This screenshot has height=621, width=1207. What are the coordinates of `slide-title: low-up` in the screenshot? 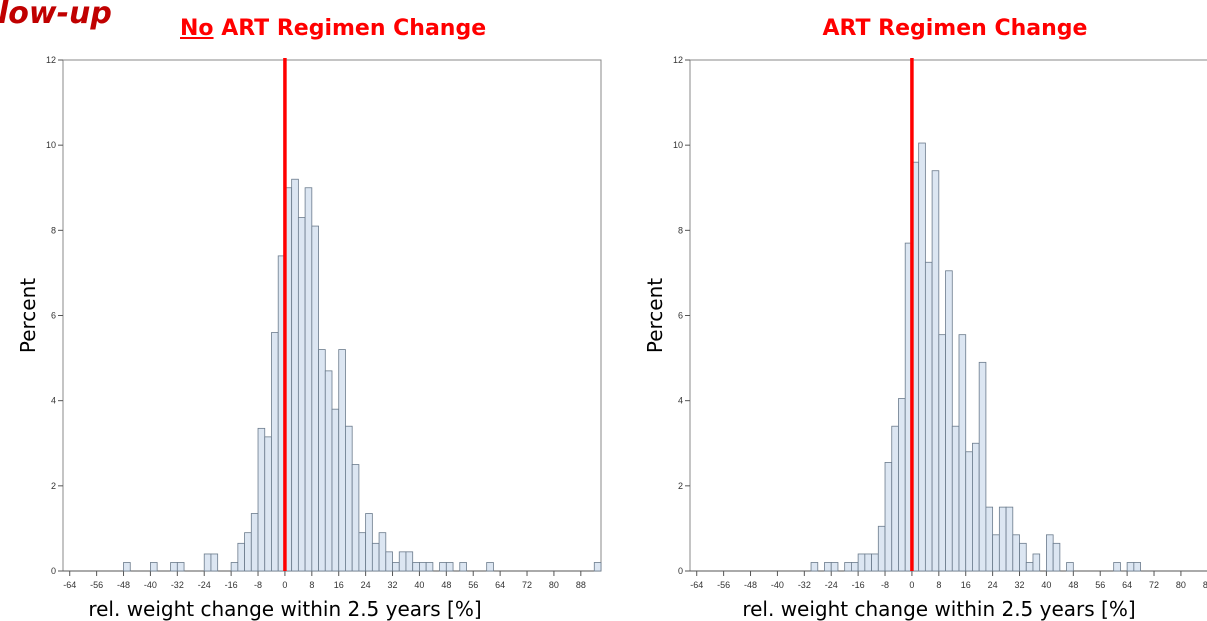 It's located at (56, 15).